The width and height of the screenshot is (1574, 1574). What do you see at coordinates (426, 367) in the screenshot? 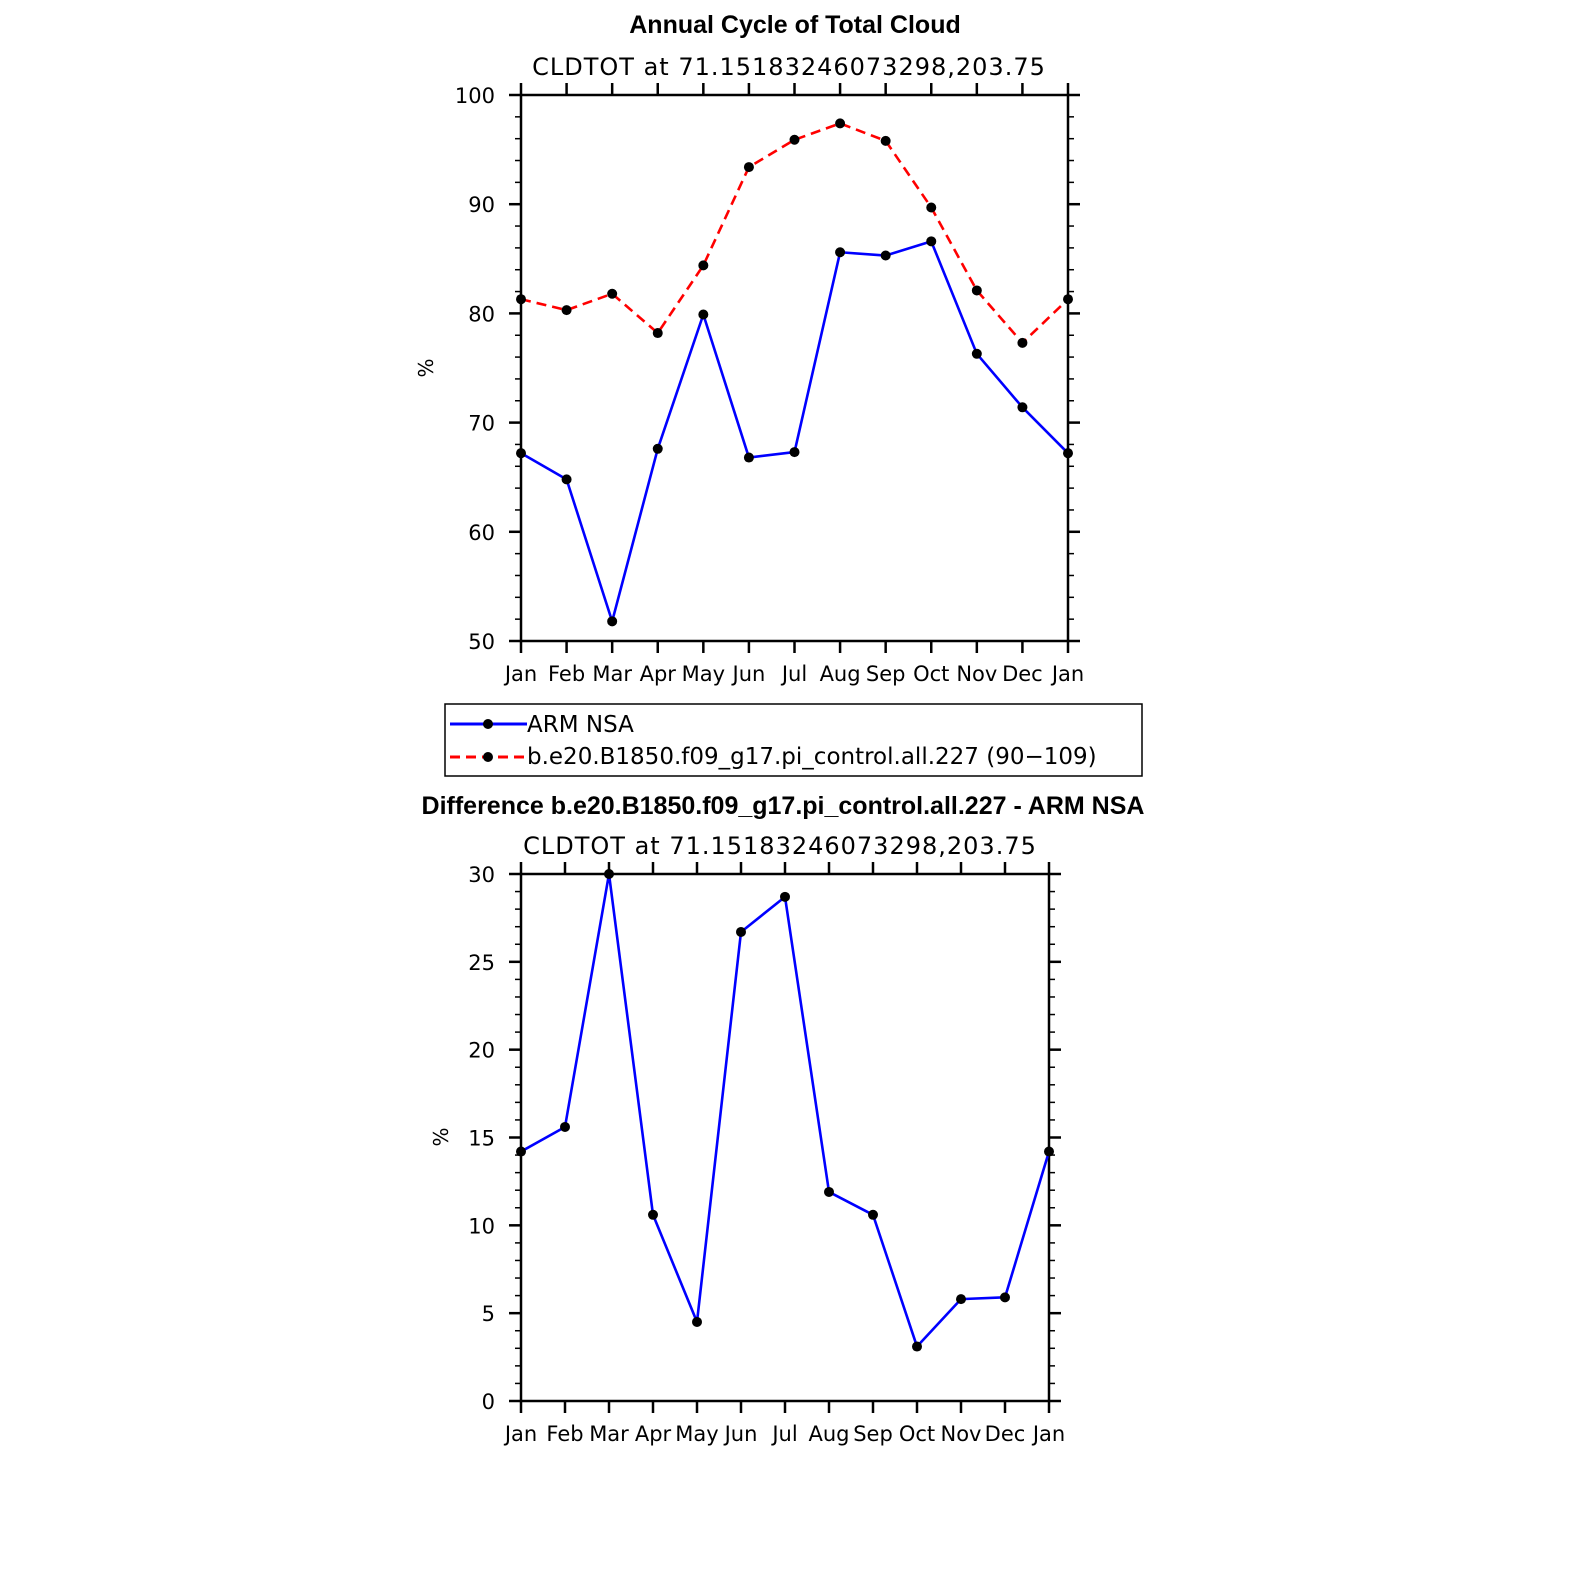
I see `chart1-ylabel: %` at bounding box center [426, 367].